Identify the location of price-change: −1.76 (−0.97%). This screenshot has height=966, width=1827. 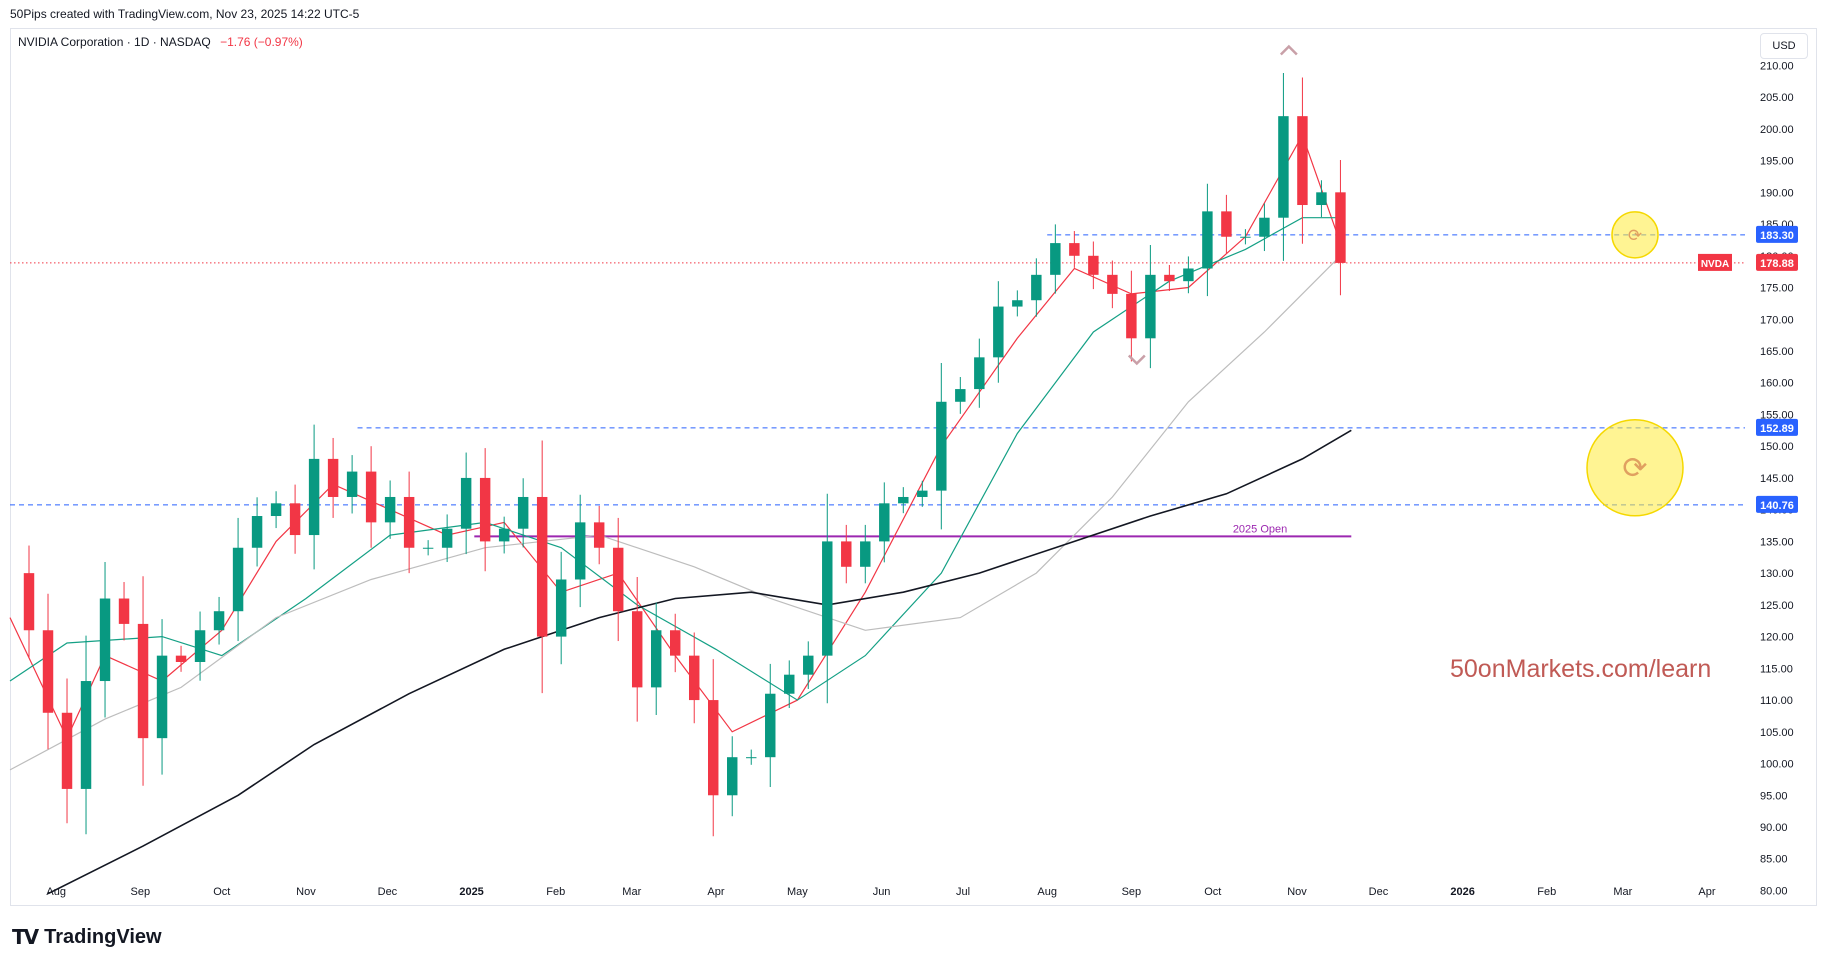
(261, 42).